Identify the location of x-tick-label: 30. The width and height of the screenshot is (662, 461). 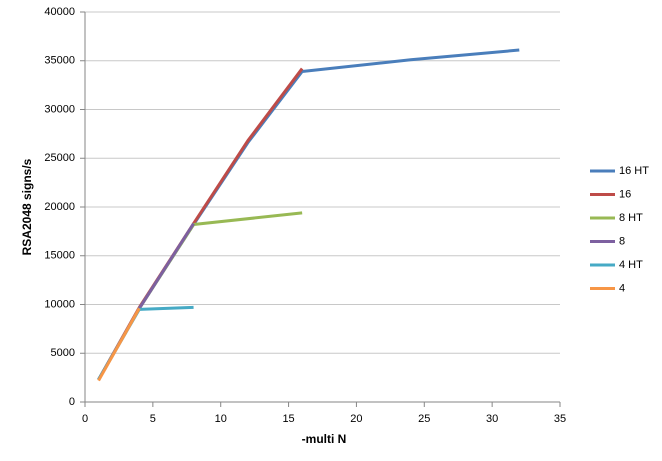
(492, 419).